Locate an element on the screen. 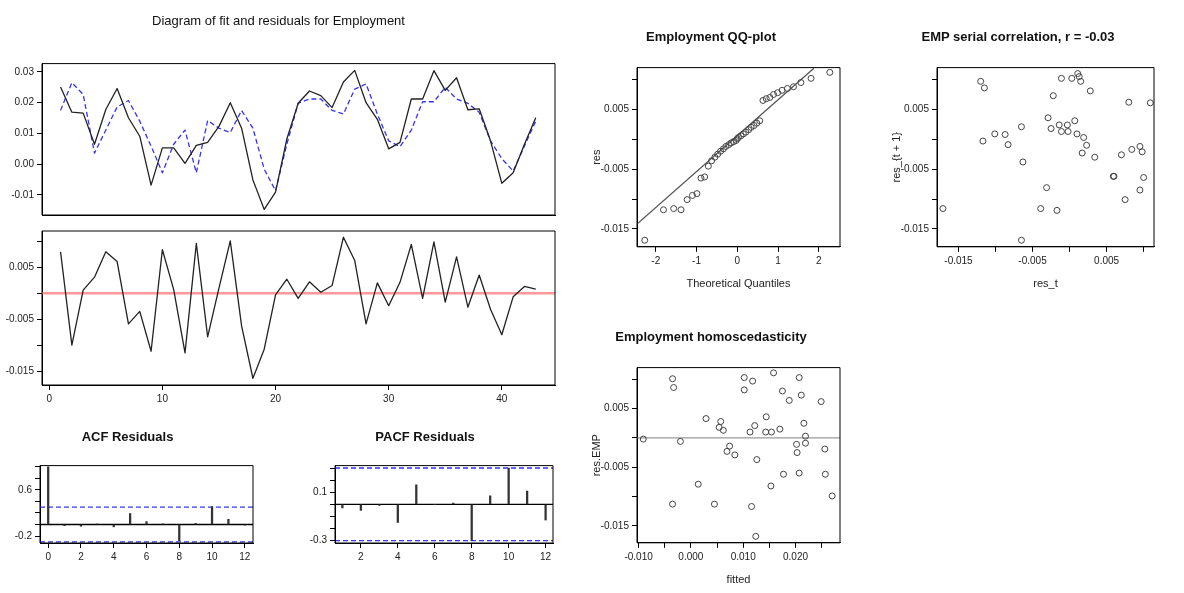 The width and height of the screenshot is (1184, 593). y-tick-label: -0.01 is located at coordinates (23, 194).